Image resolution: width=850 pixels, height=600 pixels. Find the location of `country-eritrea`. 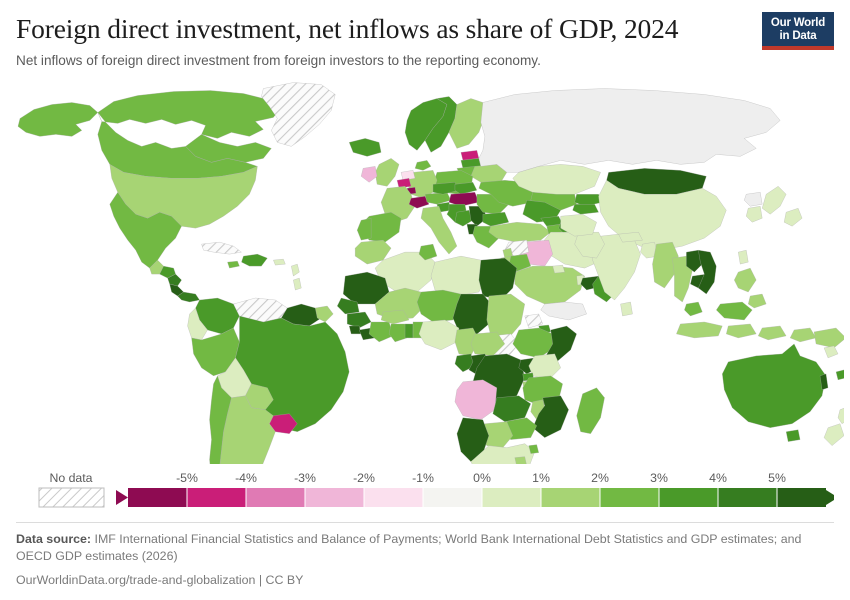

country-eritrea is located at coordinates (533, 321).